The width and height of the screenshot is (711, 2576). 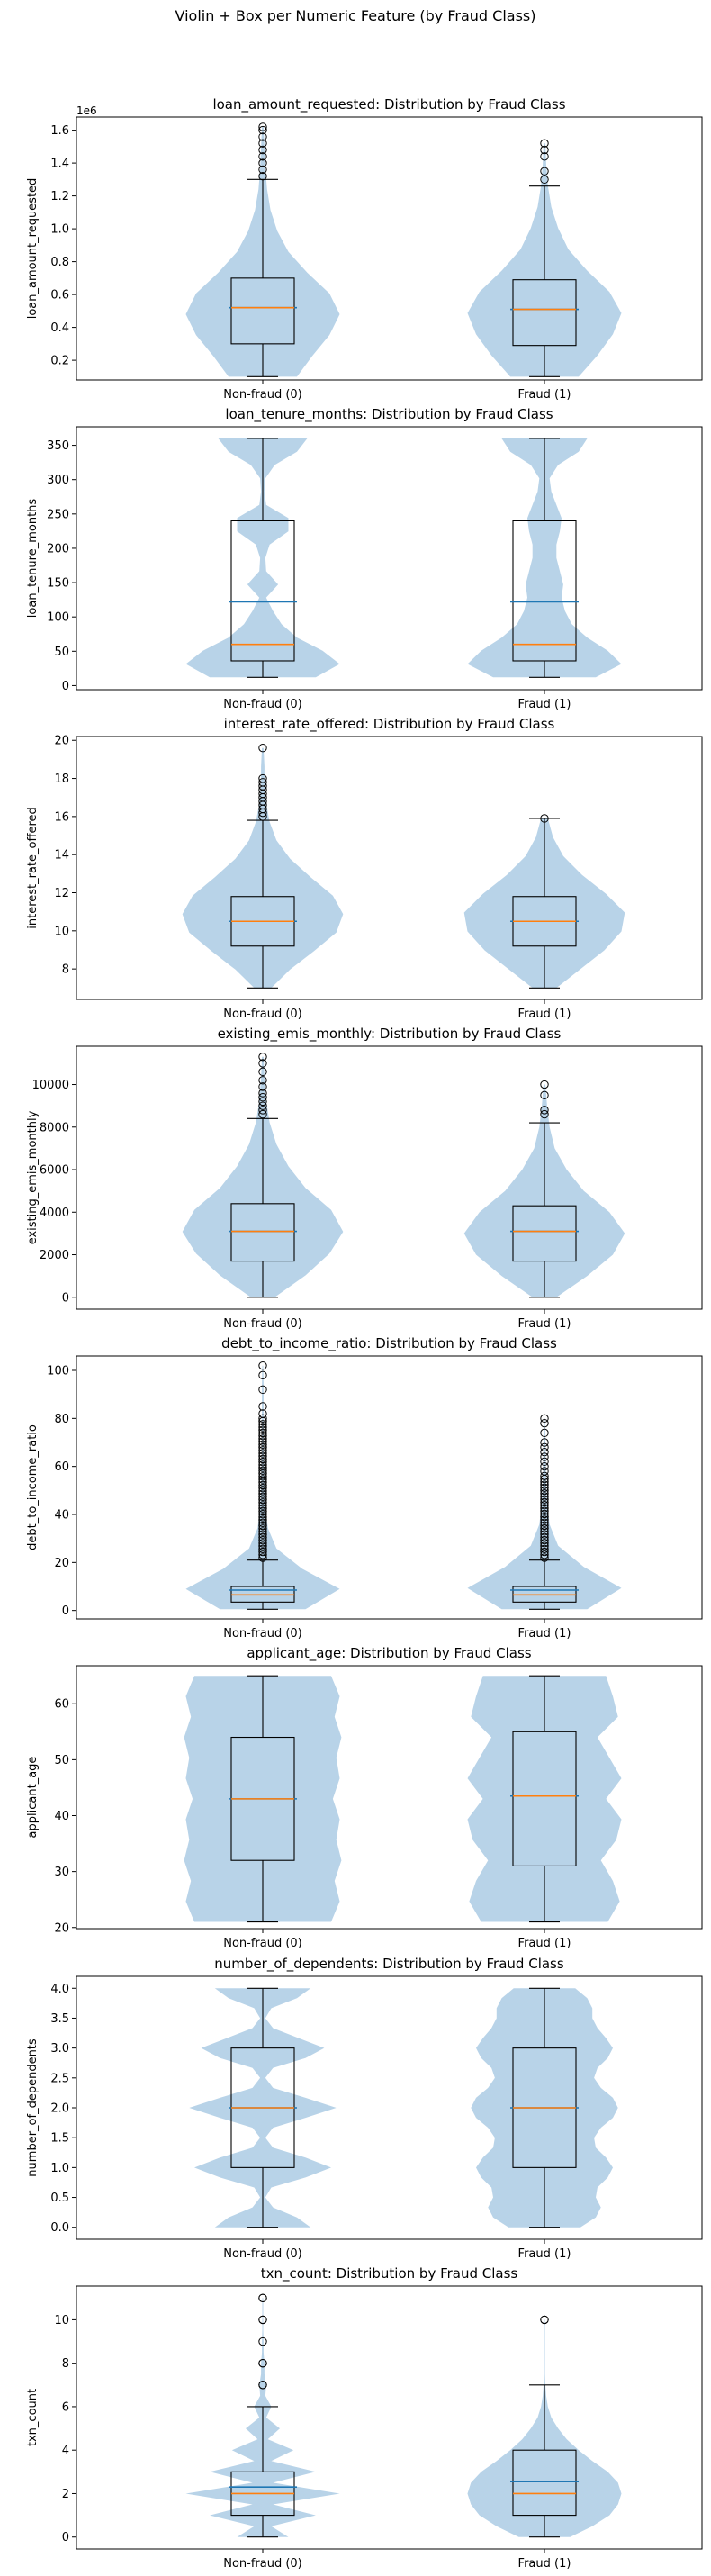 I want to click on y-tick-label: 1.5, so click(x=60, y=2139).